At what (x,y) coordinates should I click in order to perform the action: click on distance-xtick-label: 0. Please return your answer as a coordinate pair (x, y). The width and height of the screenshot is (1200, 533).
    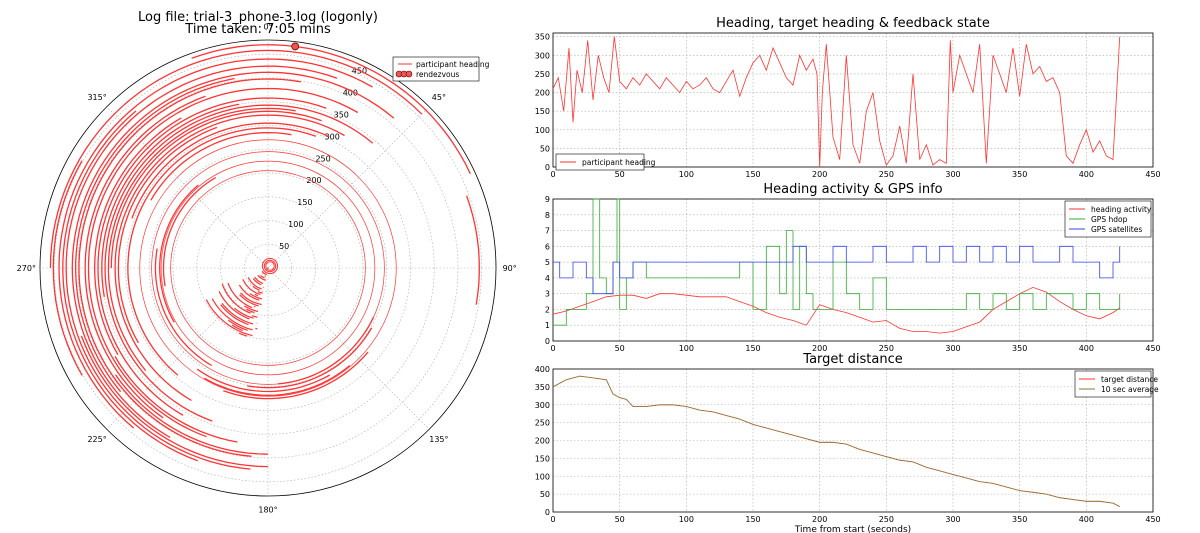
    Looking at the image, I should click on (552, 519).